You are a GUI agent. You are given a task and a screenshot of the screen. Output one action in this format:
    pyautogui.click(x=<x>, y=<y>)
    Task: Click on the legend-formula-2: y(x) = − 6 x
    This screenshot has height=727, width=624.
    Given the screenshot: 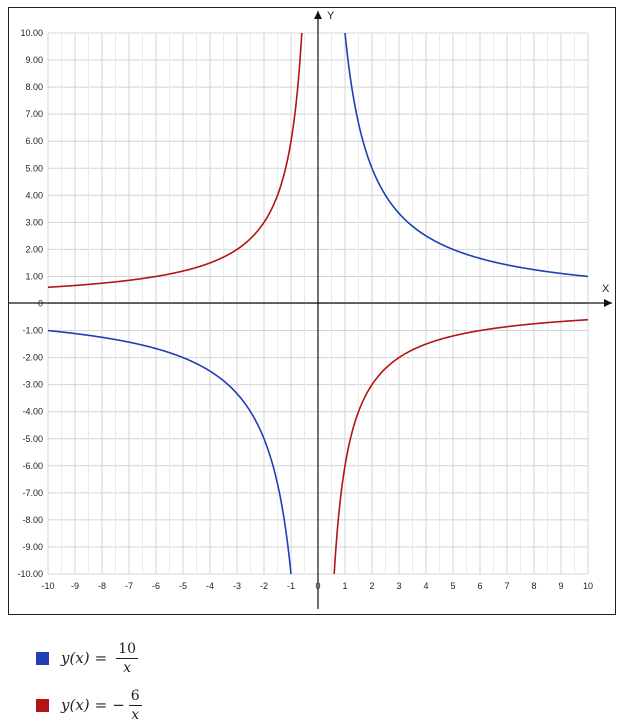 What is the action you would take?
    pyautogui.click(x=101, y=705)
    